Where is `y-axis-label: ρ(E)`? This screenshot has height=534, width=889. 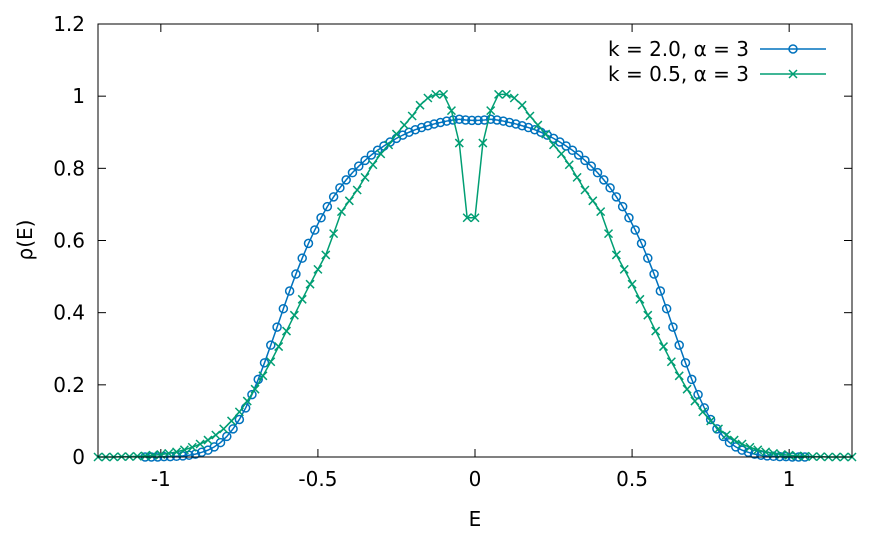
y-axis-label: ρ(E) is located at coordinates (25, 240).